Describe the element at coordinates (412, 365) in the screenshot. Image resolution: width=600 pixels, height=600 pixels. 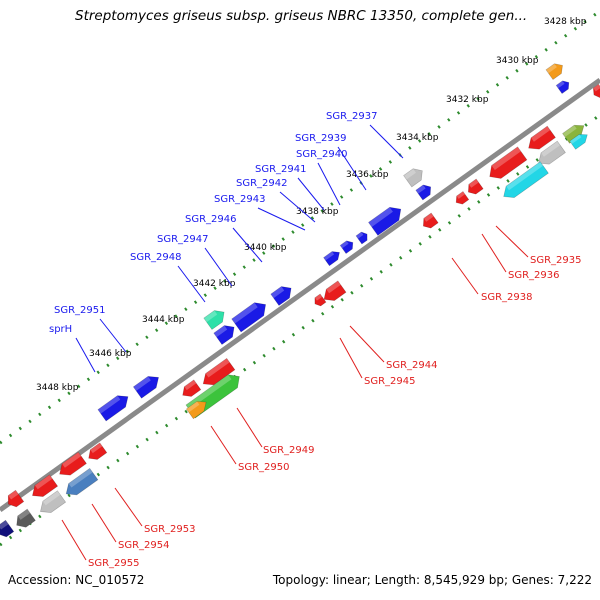
I see `gene-label: SGR_2944` at that location.